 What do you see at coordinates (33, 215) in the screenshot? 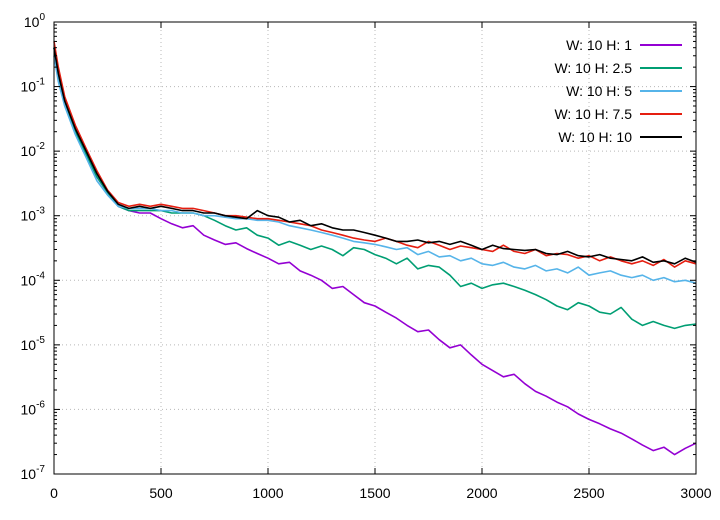
I see `y-tick-label: 10⁻³` at bounding box center [33, 215].